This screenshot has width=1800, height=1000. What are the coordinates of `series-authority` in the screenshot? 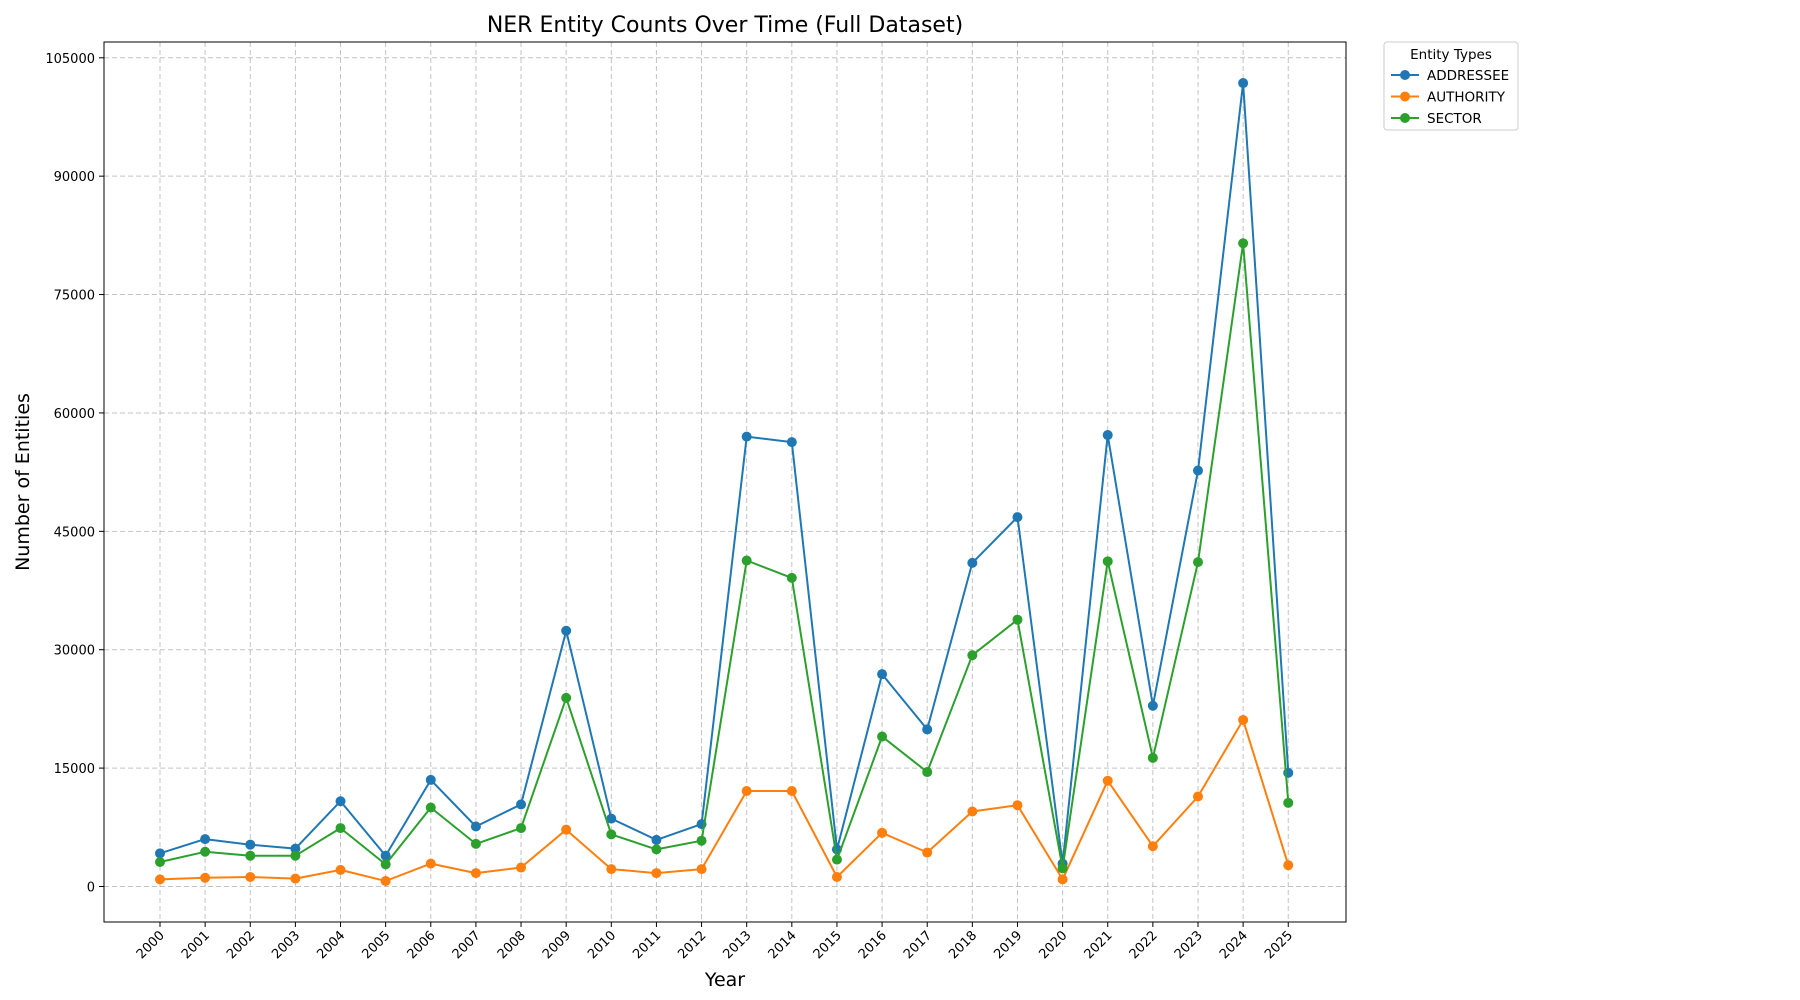 It's located at (724, 800).